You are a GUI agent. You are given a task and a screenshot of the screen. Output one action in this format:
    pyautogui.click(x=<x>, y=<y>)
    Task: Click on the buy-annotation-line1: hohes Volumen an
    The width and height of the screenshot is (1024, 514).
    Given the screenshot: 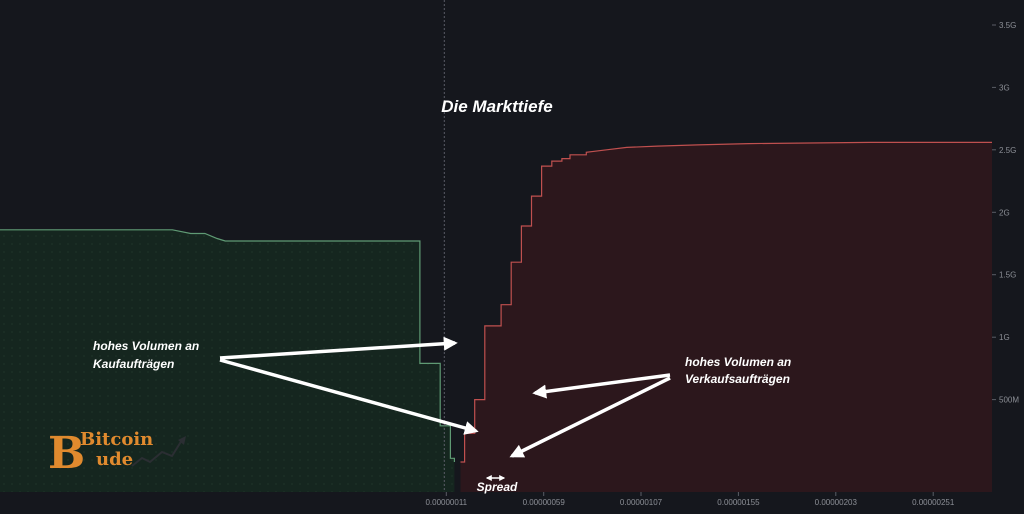 What is the action you would take?
    pyautogui.click(x=146, y=346)
    